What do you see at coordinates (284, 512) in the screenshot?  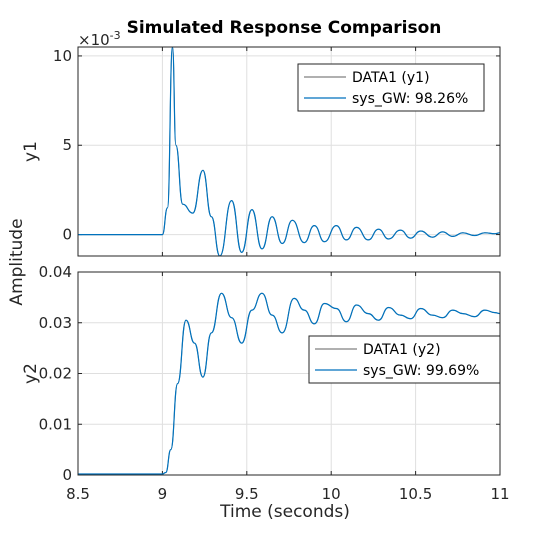 I see `x-axis-label: Time (seconds)` at bounding box center [284, 512].